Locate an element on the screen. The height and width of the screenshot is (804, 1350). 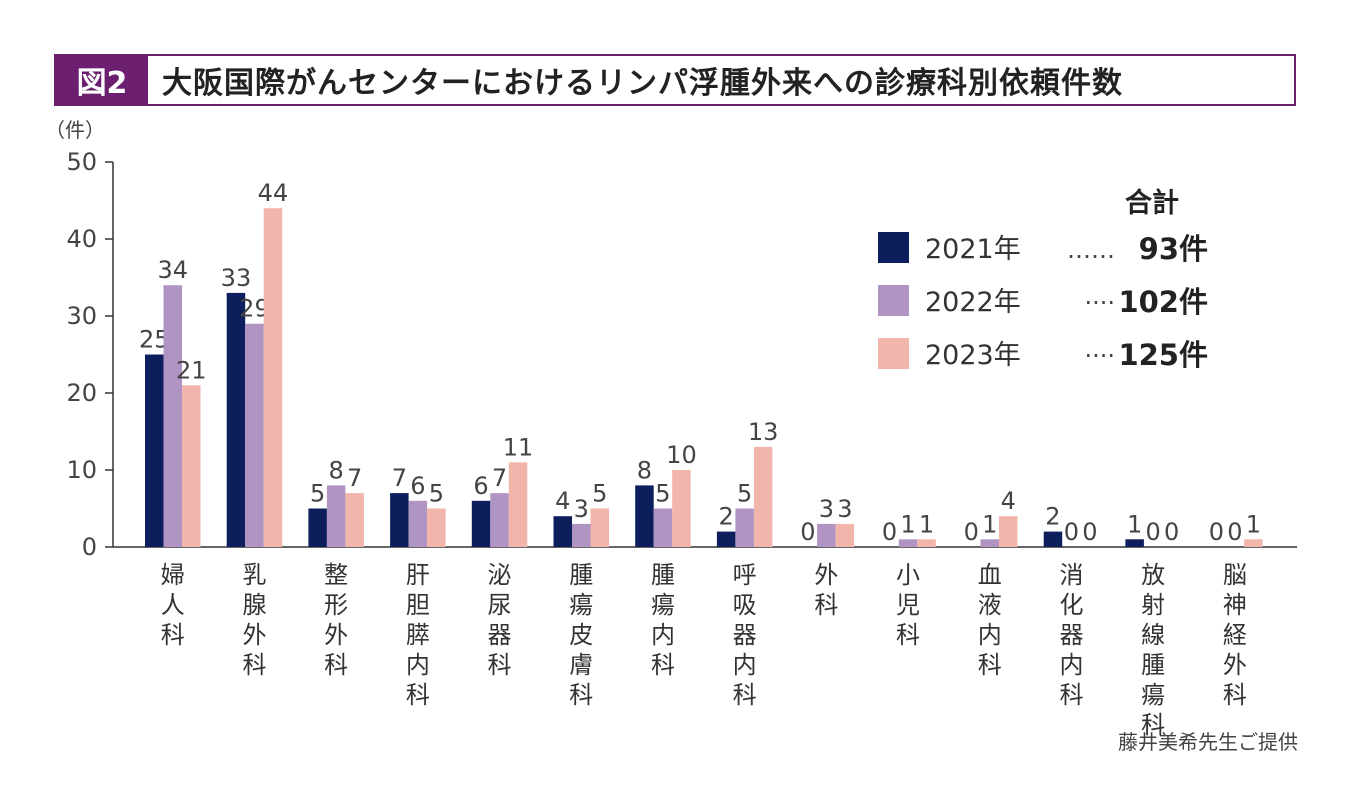
bar-value-label: 13 is located at coordinates (763, 432).